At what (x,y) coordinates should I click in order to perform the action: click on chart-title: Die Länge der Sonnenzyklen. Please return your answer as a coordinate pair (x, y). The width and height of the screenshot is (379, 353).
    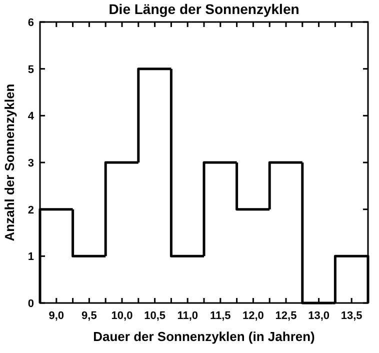
    Looking at the image, I should click on (204, 9).